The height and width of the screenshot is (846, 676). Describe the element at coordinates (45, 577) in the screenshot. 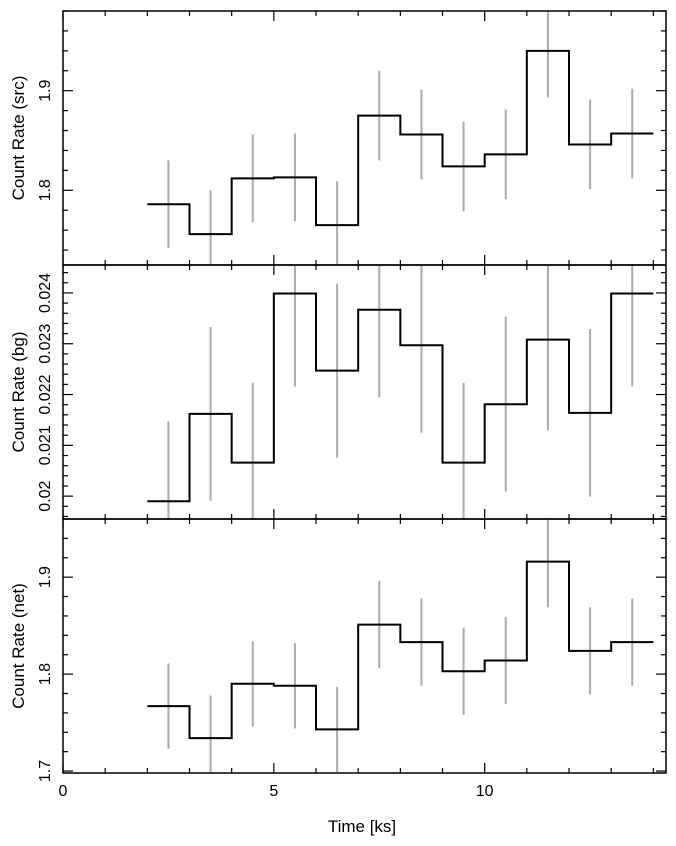

I see `net-y-tick-label: 1.9` at that location.